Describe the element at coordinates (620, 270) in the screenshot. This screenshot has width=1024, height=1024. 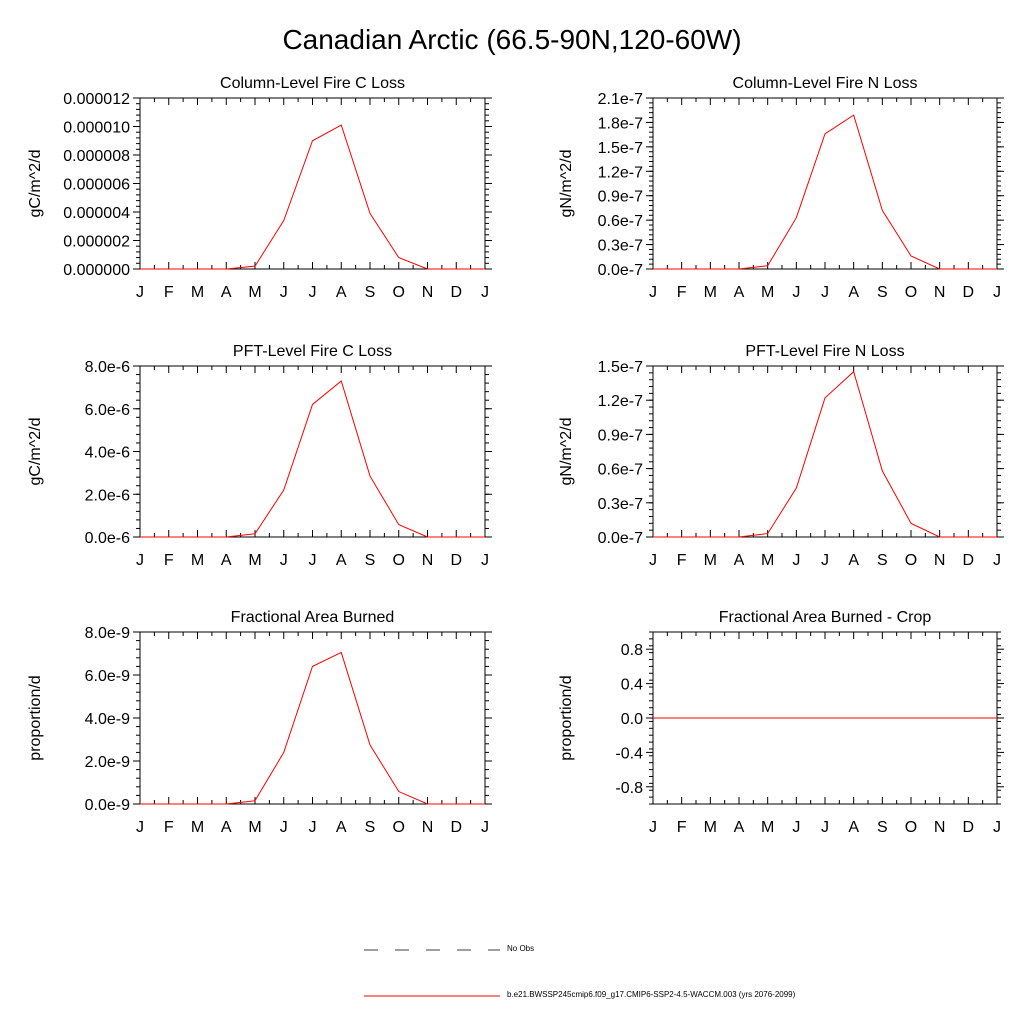
I see `y-tick-label: 0.0e-7` at that location.